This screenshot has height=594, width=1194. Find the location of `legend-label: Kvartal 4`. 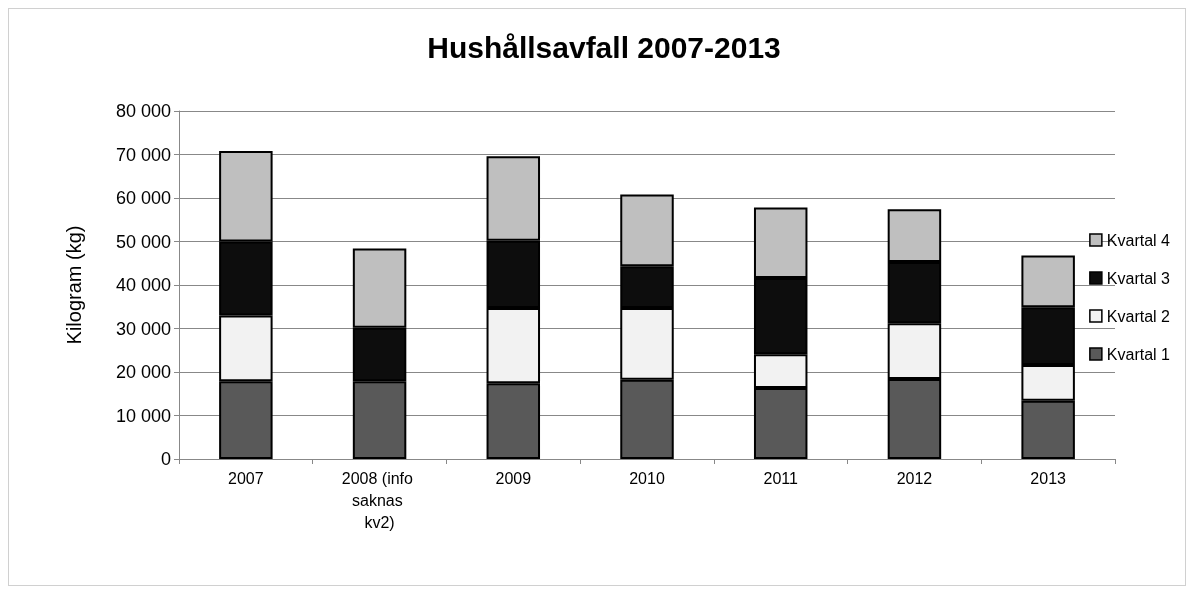

legend-label: Kvartal 4 is located at coordinates (1138, 240).